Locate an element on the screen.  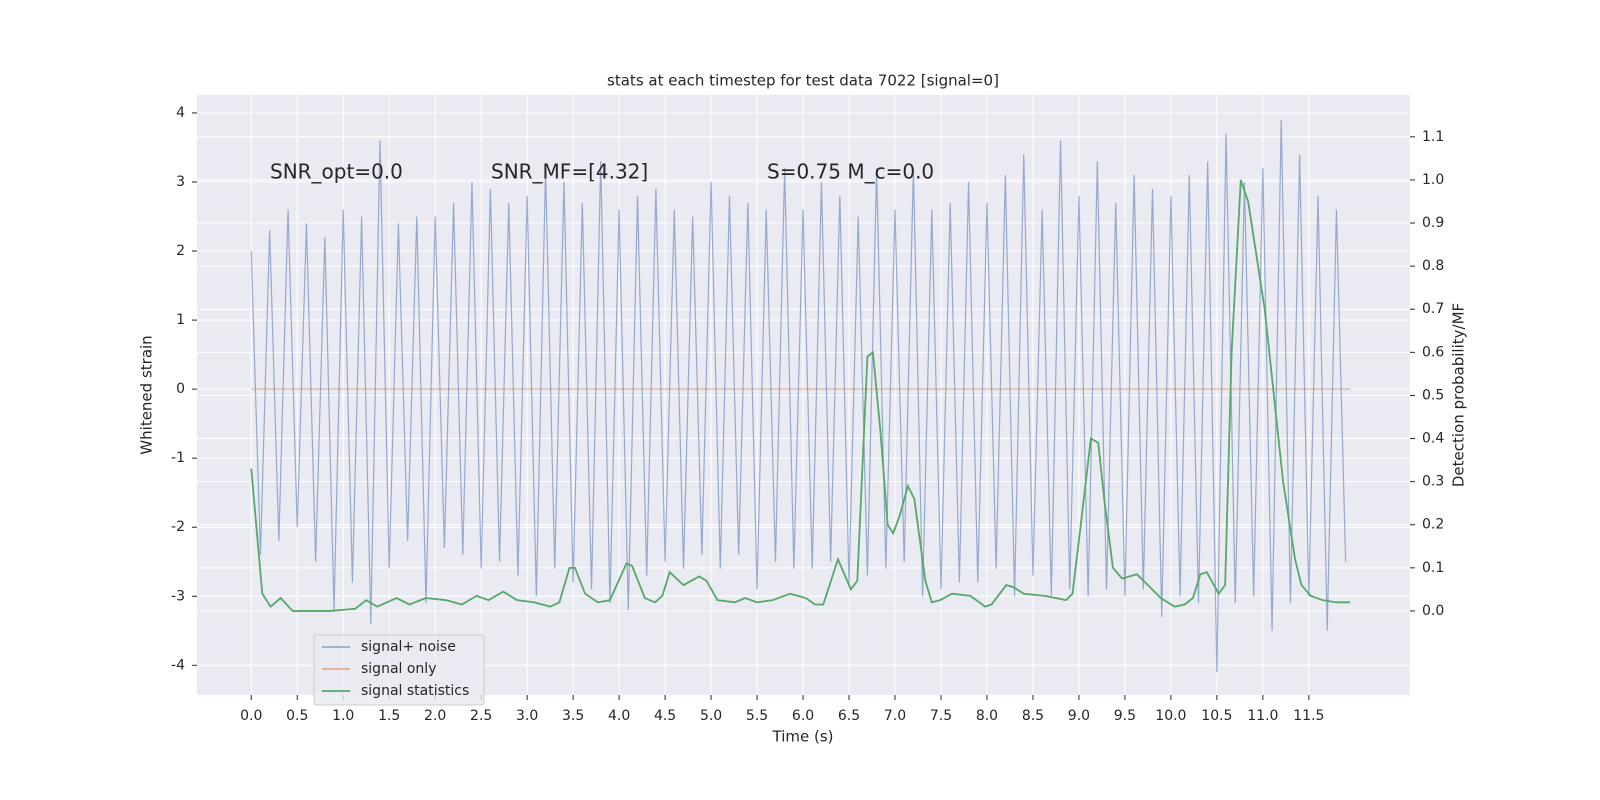
x-tick-label: 5.5 is located at coordinates (757, 716).